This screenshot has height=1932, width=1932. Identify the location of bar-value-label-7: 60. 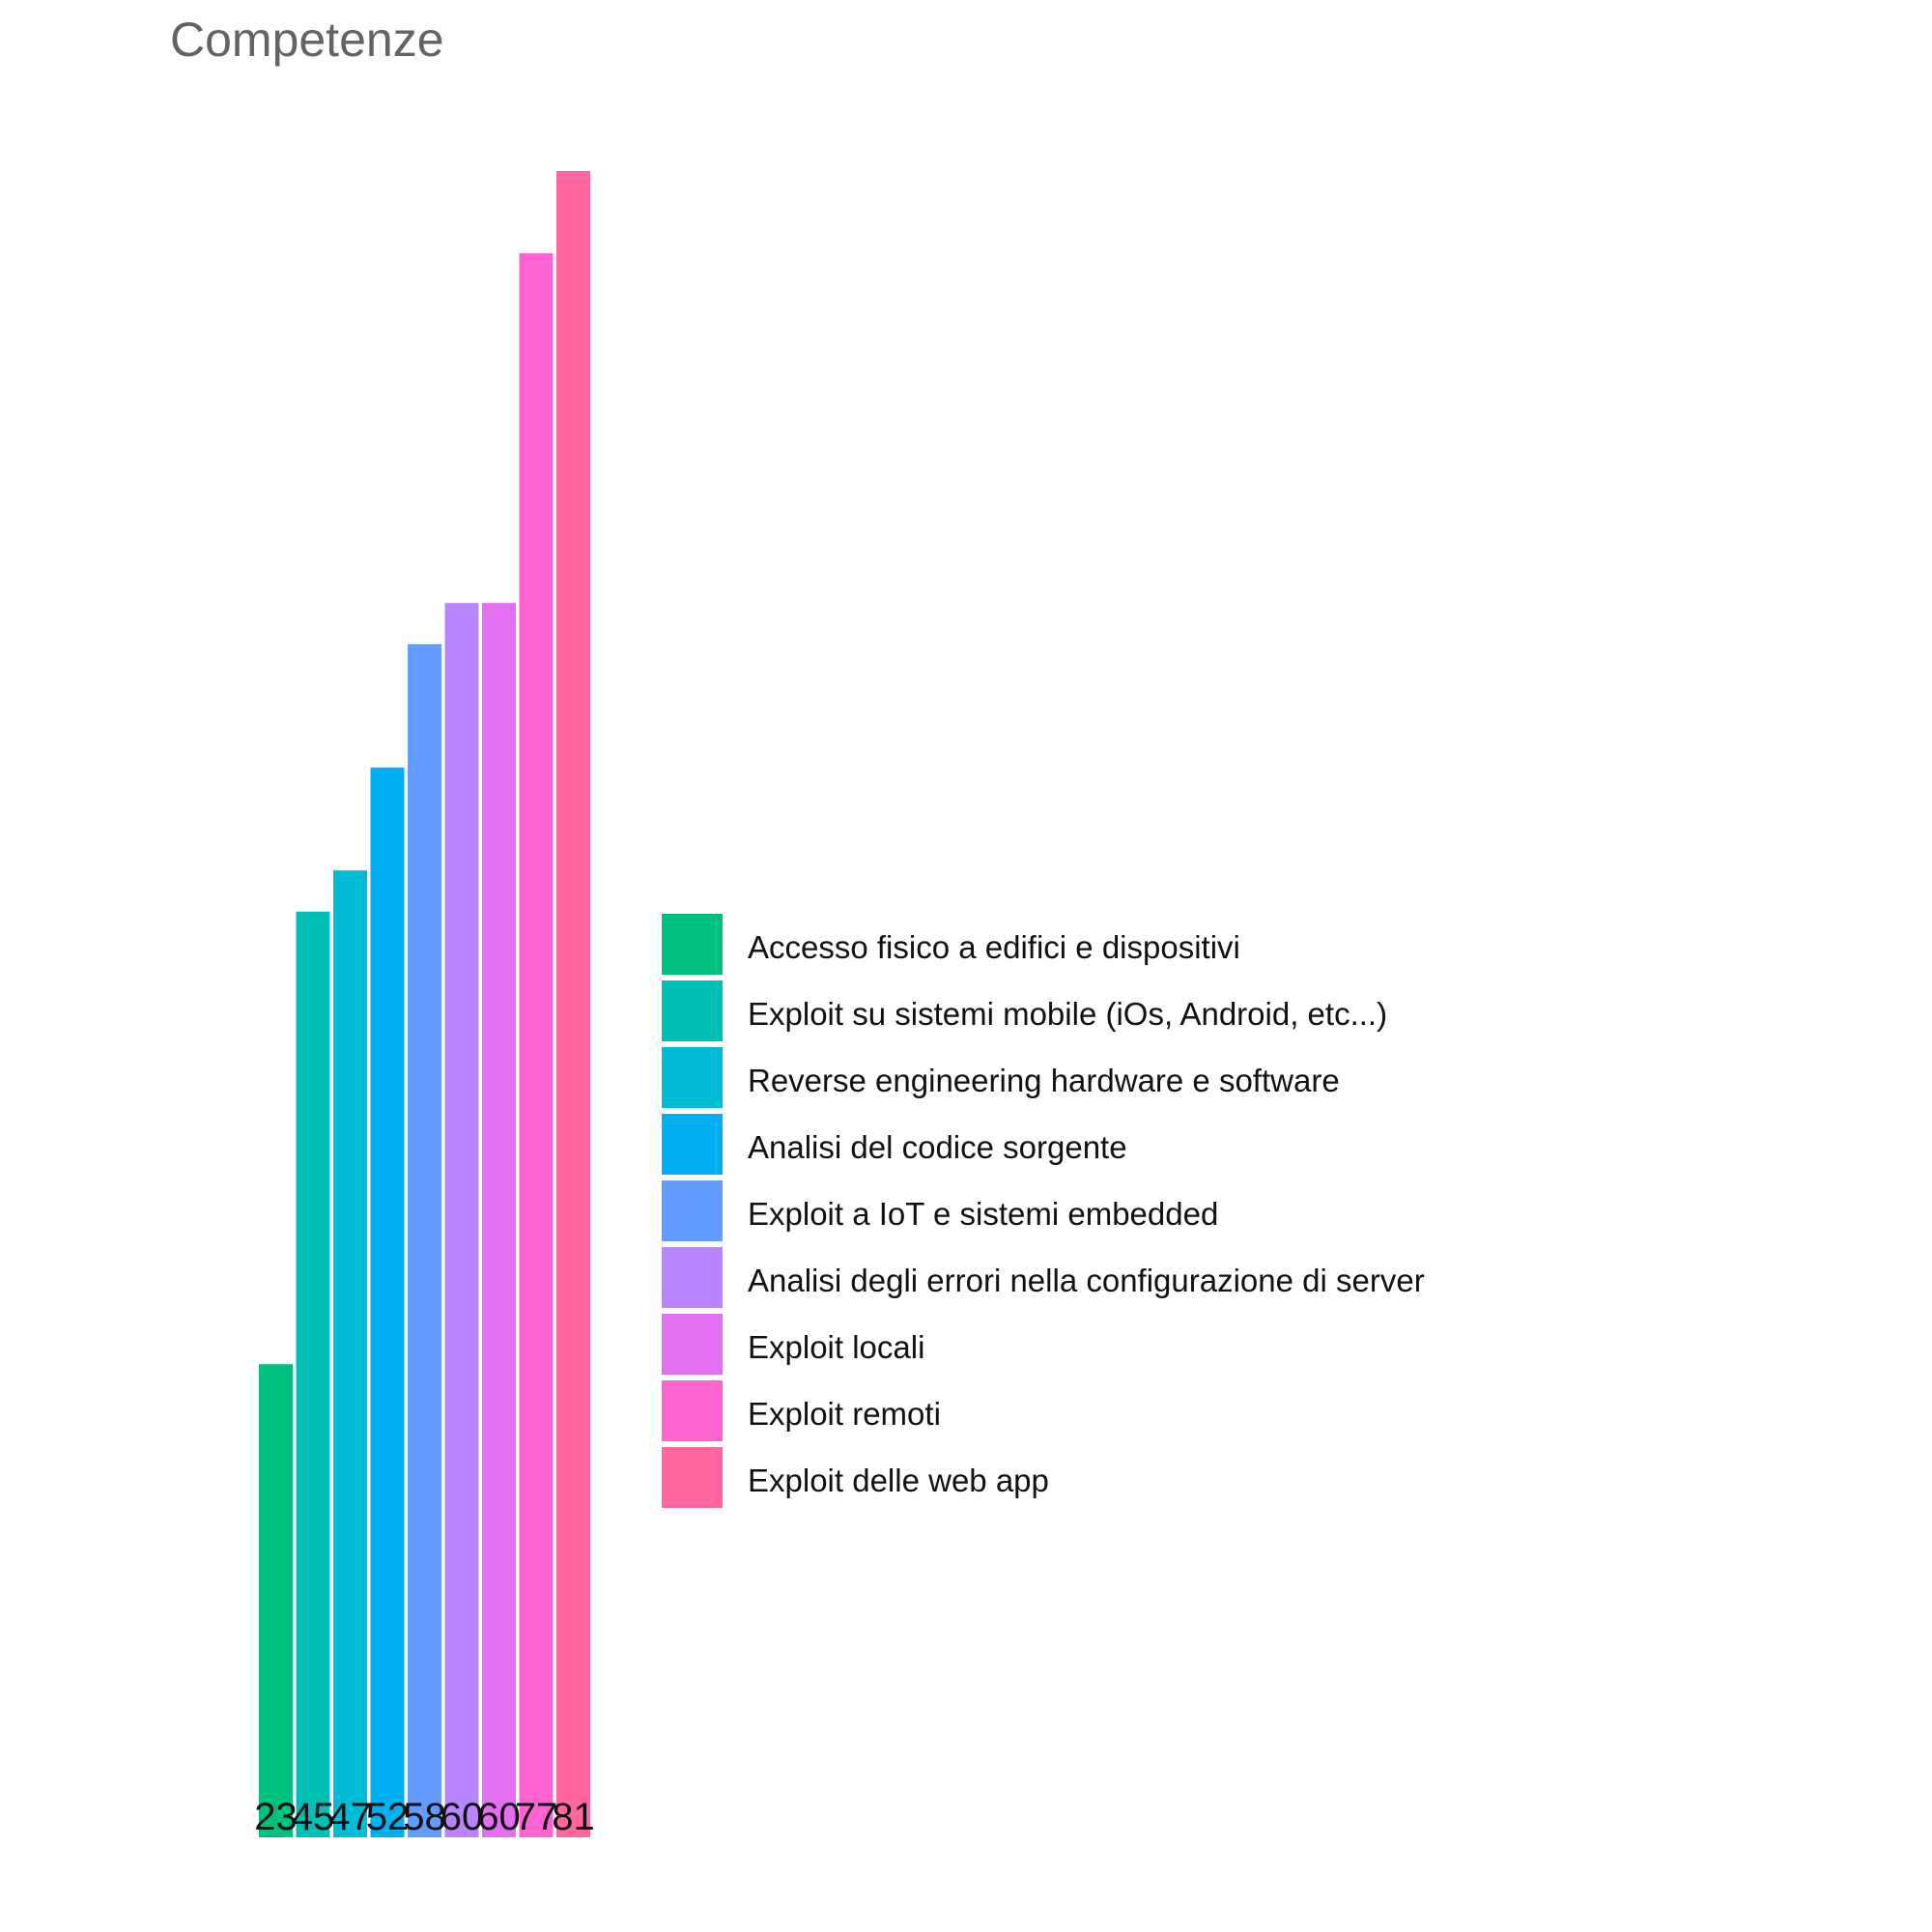
(499, 1817).